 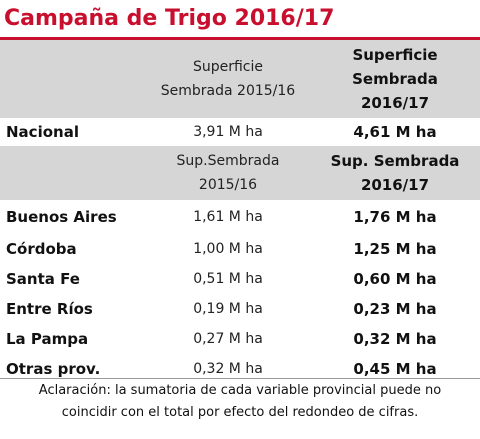 I want to click on header-prev-line-1: Sup.Sembrada, so click(x=228, y=161).